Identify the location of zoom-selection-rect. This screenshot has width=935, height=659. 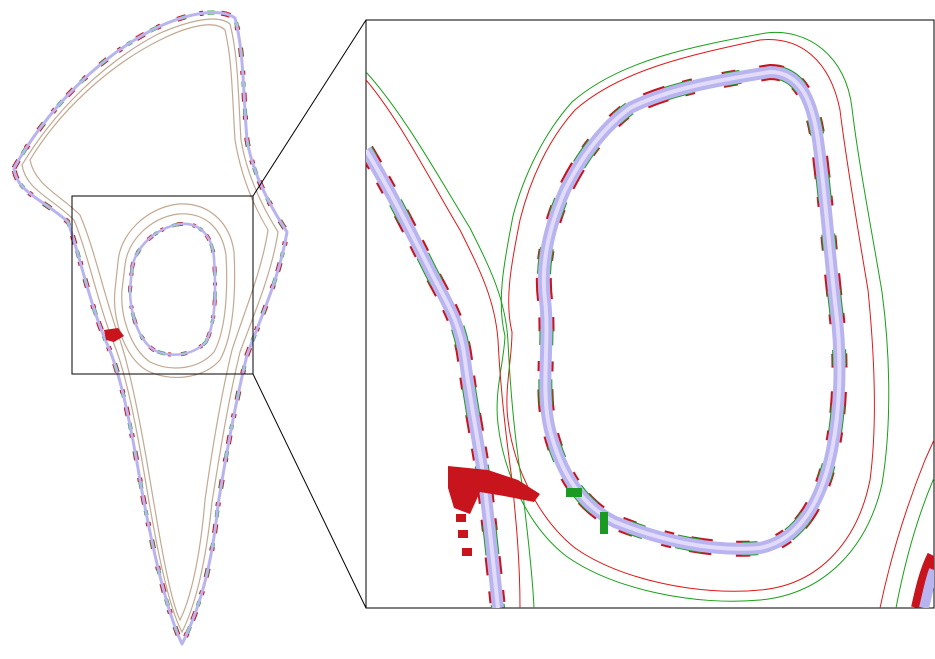
(162, 285).